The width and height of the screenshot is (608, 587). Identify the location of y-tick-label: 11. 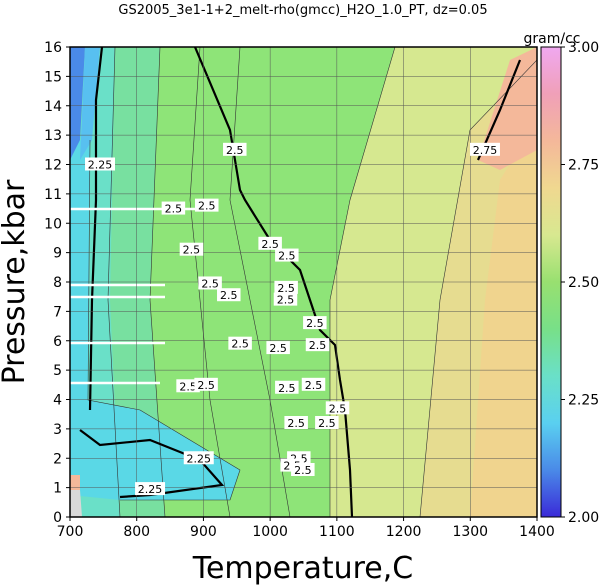
(53, 195).